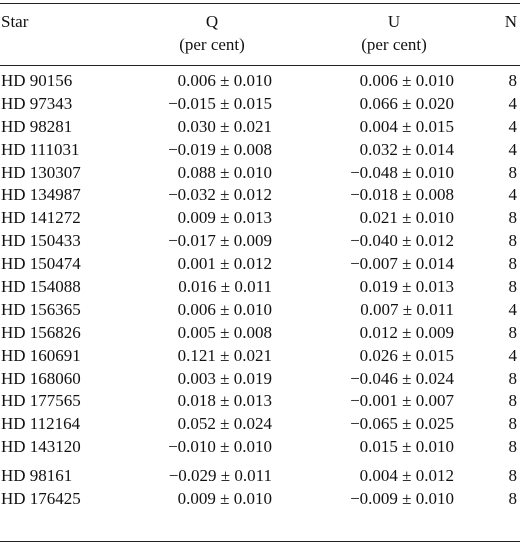 This screenshot has height=545, width=520. I want to click on cell-u: 0.015 ± 0.010, so click(406, 447).